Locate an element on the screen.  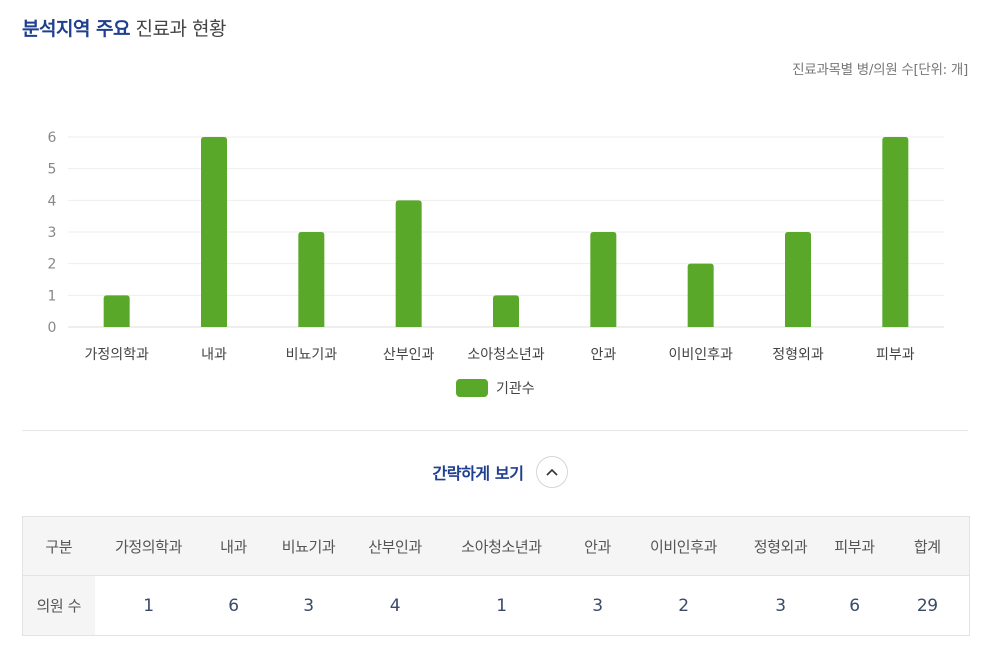
collapse-toggle-button is located at coordinates (551, 472).